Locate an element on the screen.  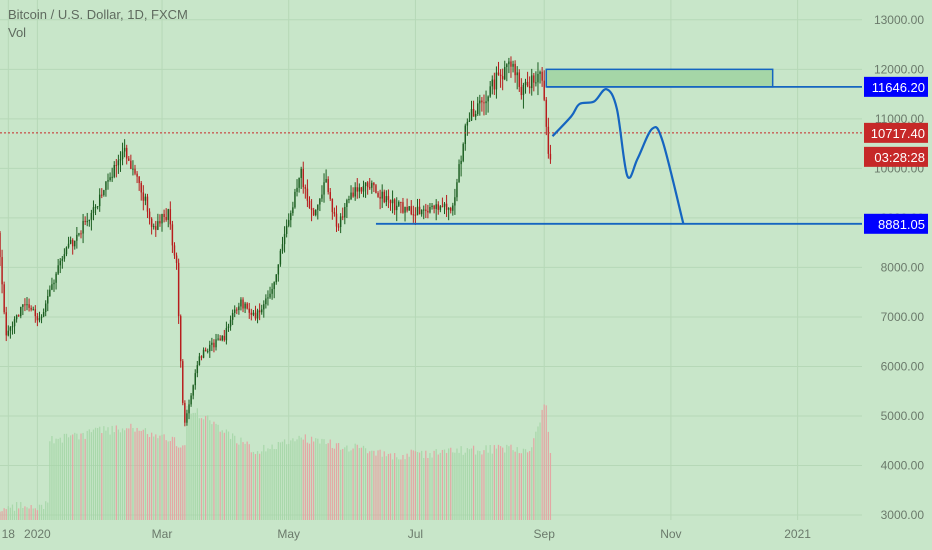
current-price-tag: 10717.40 is located at coordinates (898, 133).